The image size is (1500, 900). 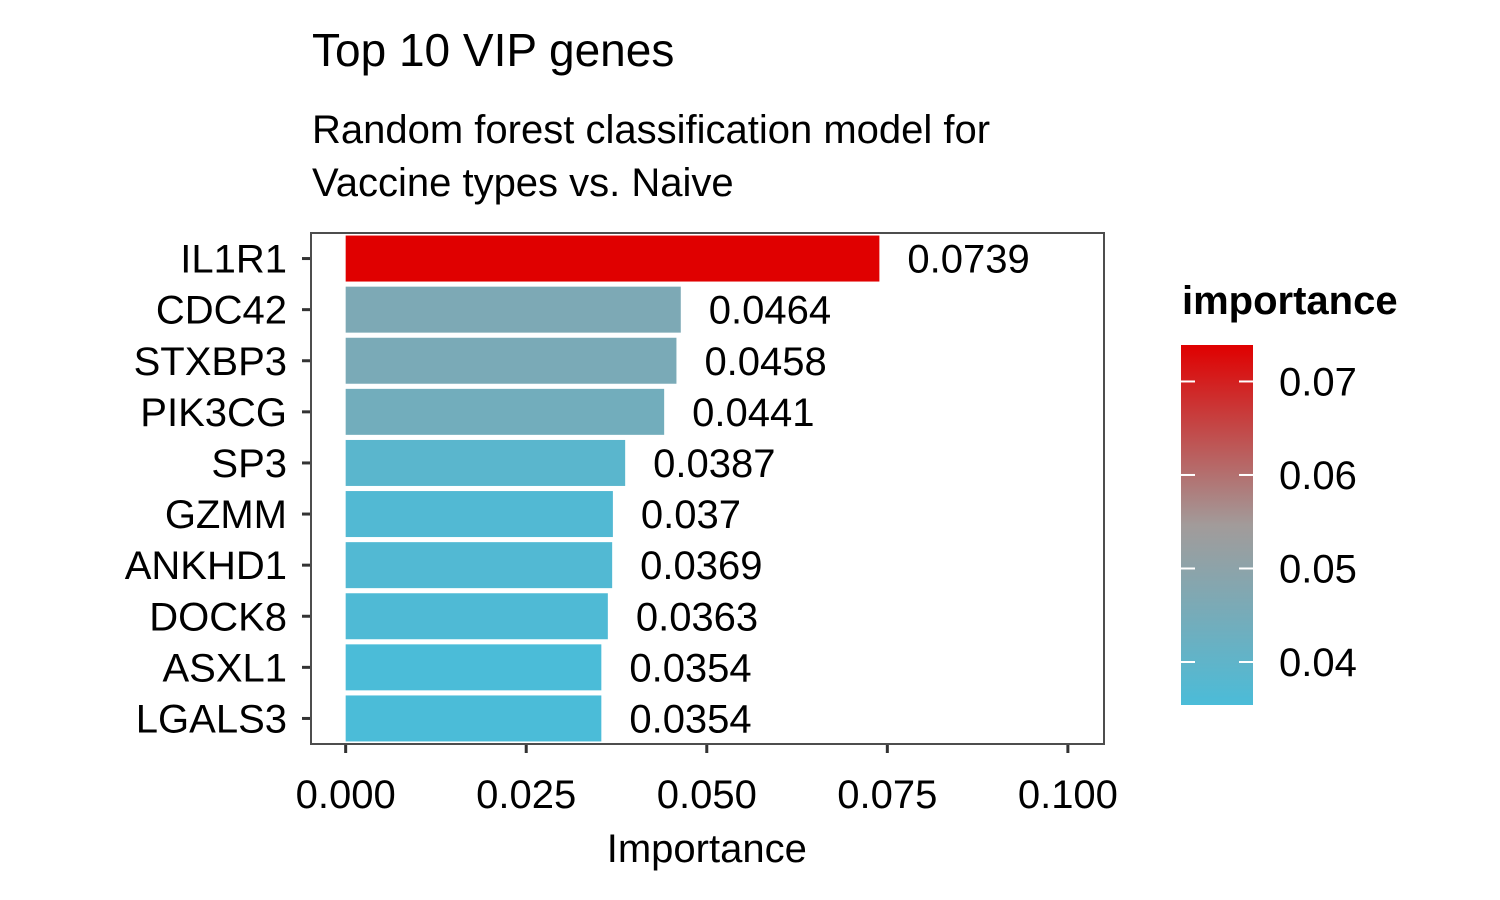 What do you see at coordinates (226, 515) in the screenshot?
I see `y-tick-label-gzmm: GZMM` at bounding box center [226, 515].